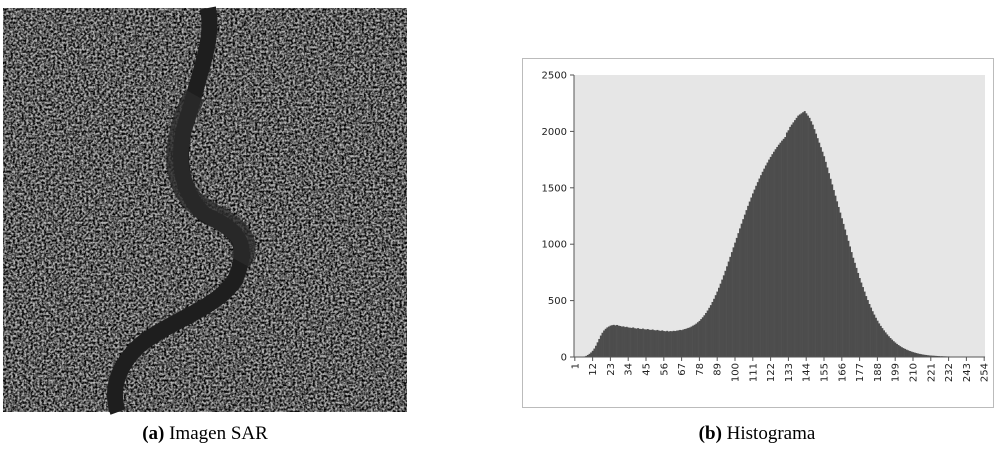 This screenshot has height=450, width=994. What do you see at coordinates (593, 369) in the screenshot?
I see `x-tick-label: 12` at bounding box center [593, 369].